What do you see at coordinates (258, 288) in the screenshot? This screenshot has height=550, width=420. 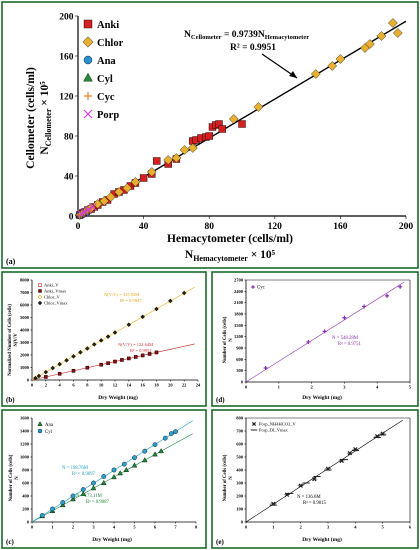 I see `legend-d: Cyc` at bounding box center [258, 288].